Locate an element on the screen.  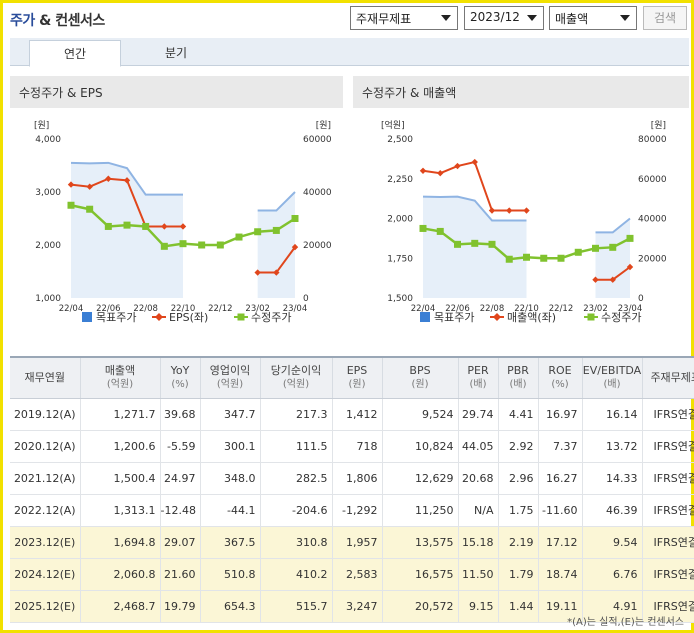
column-header-label: 매출액 is located at coordinates (120, 370).